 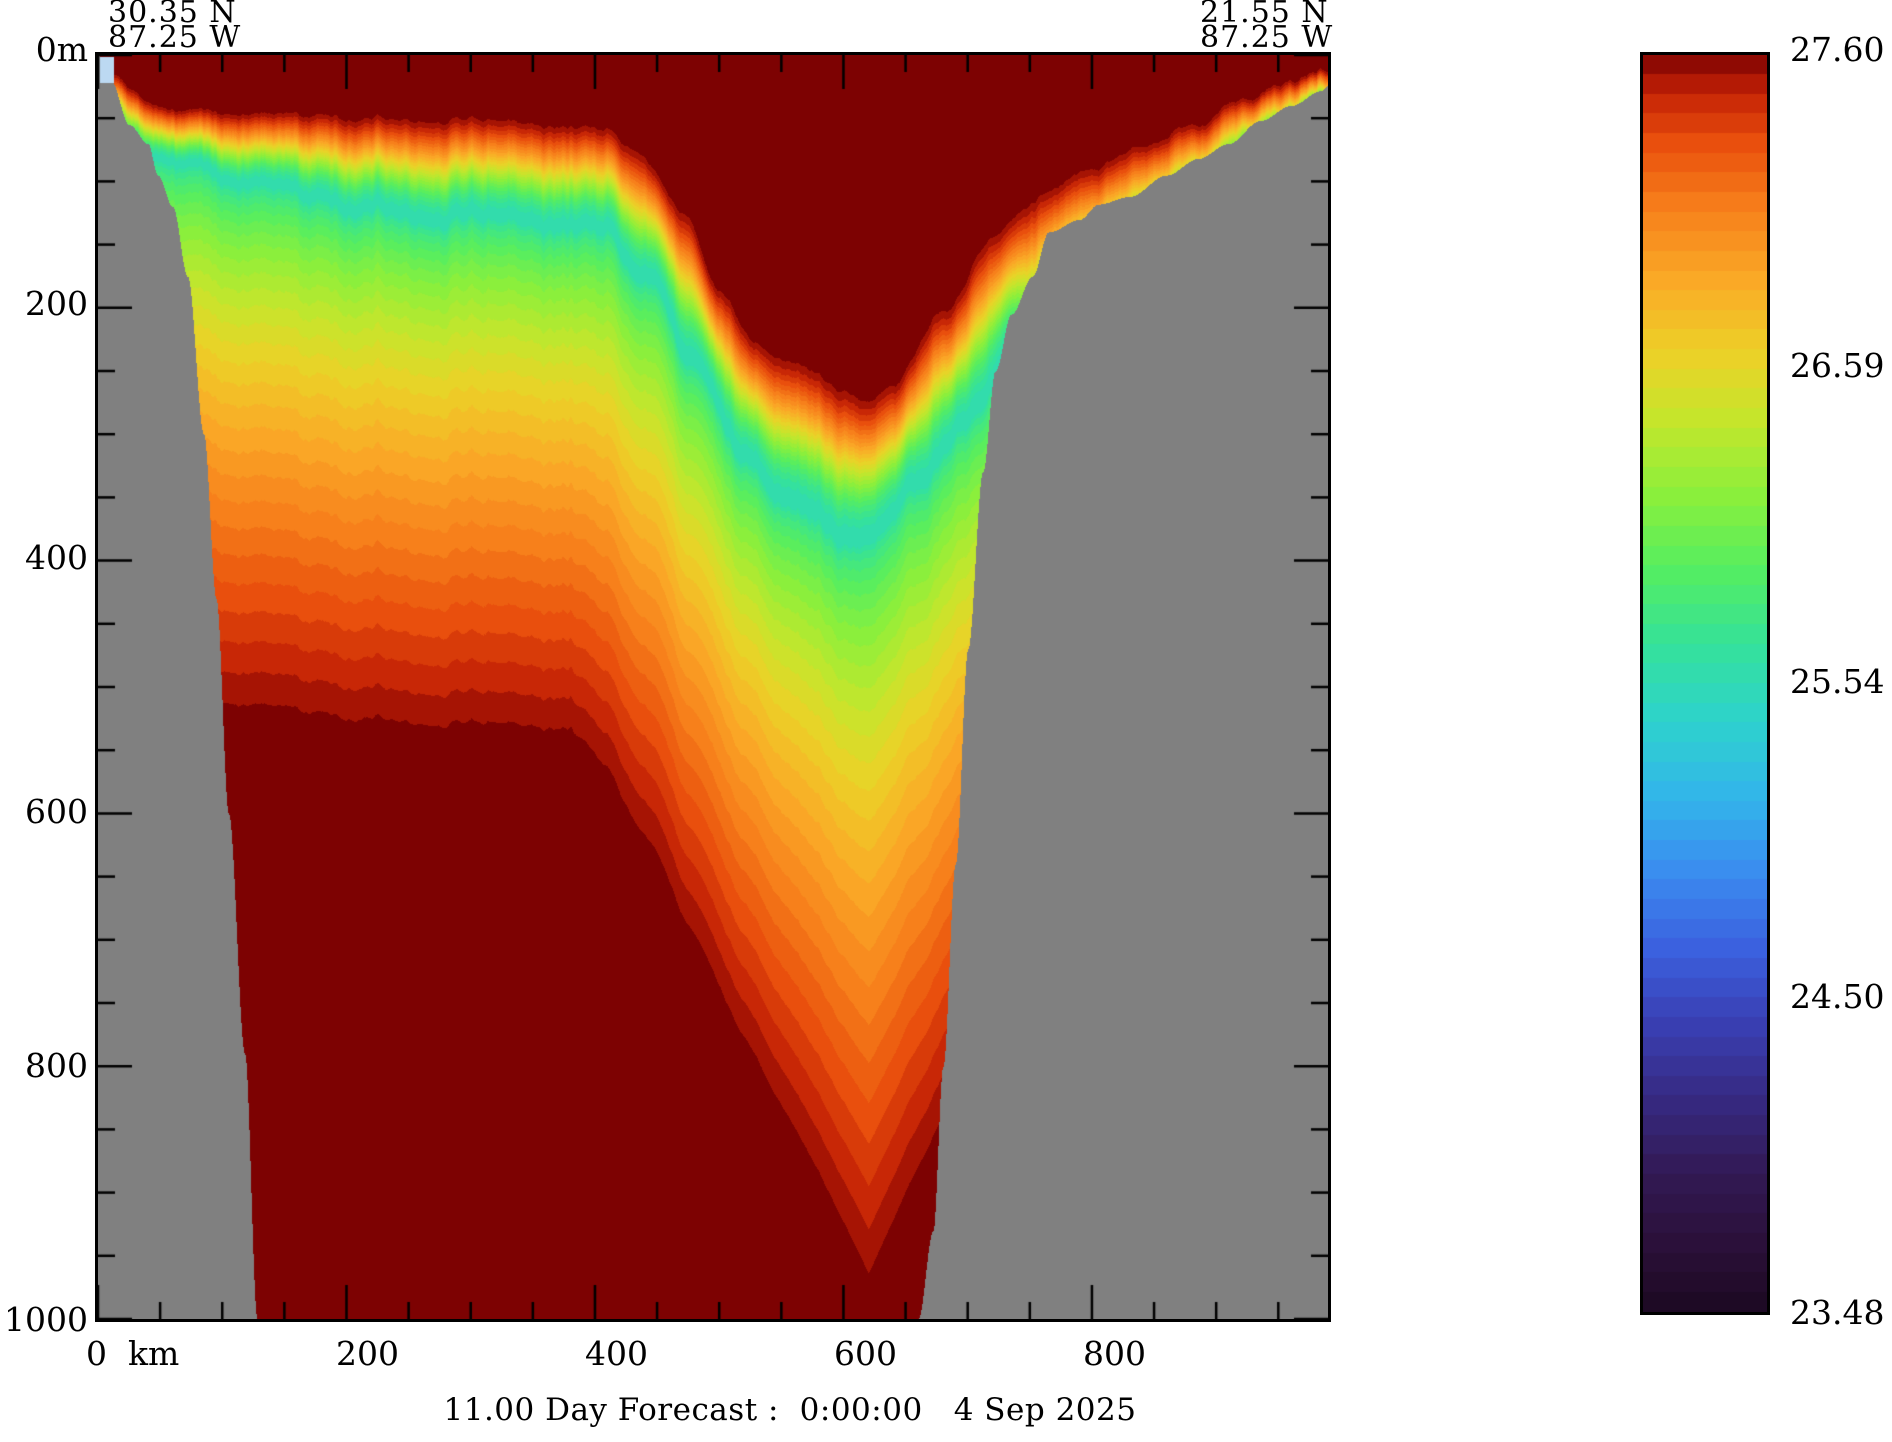 What do you see at coordinates (56, 557) in the screenshot?
I see `y-axis-tick-label: 400` at bounding box center [56, 557].